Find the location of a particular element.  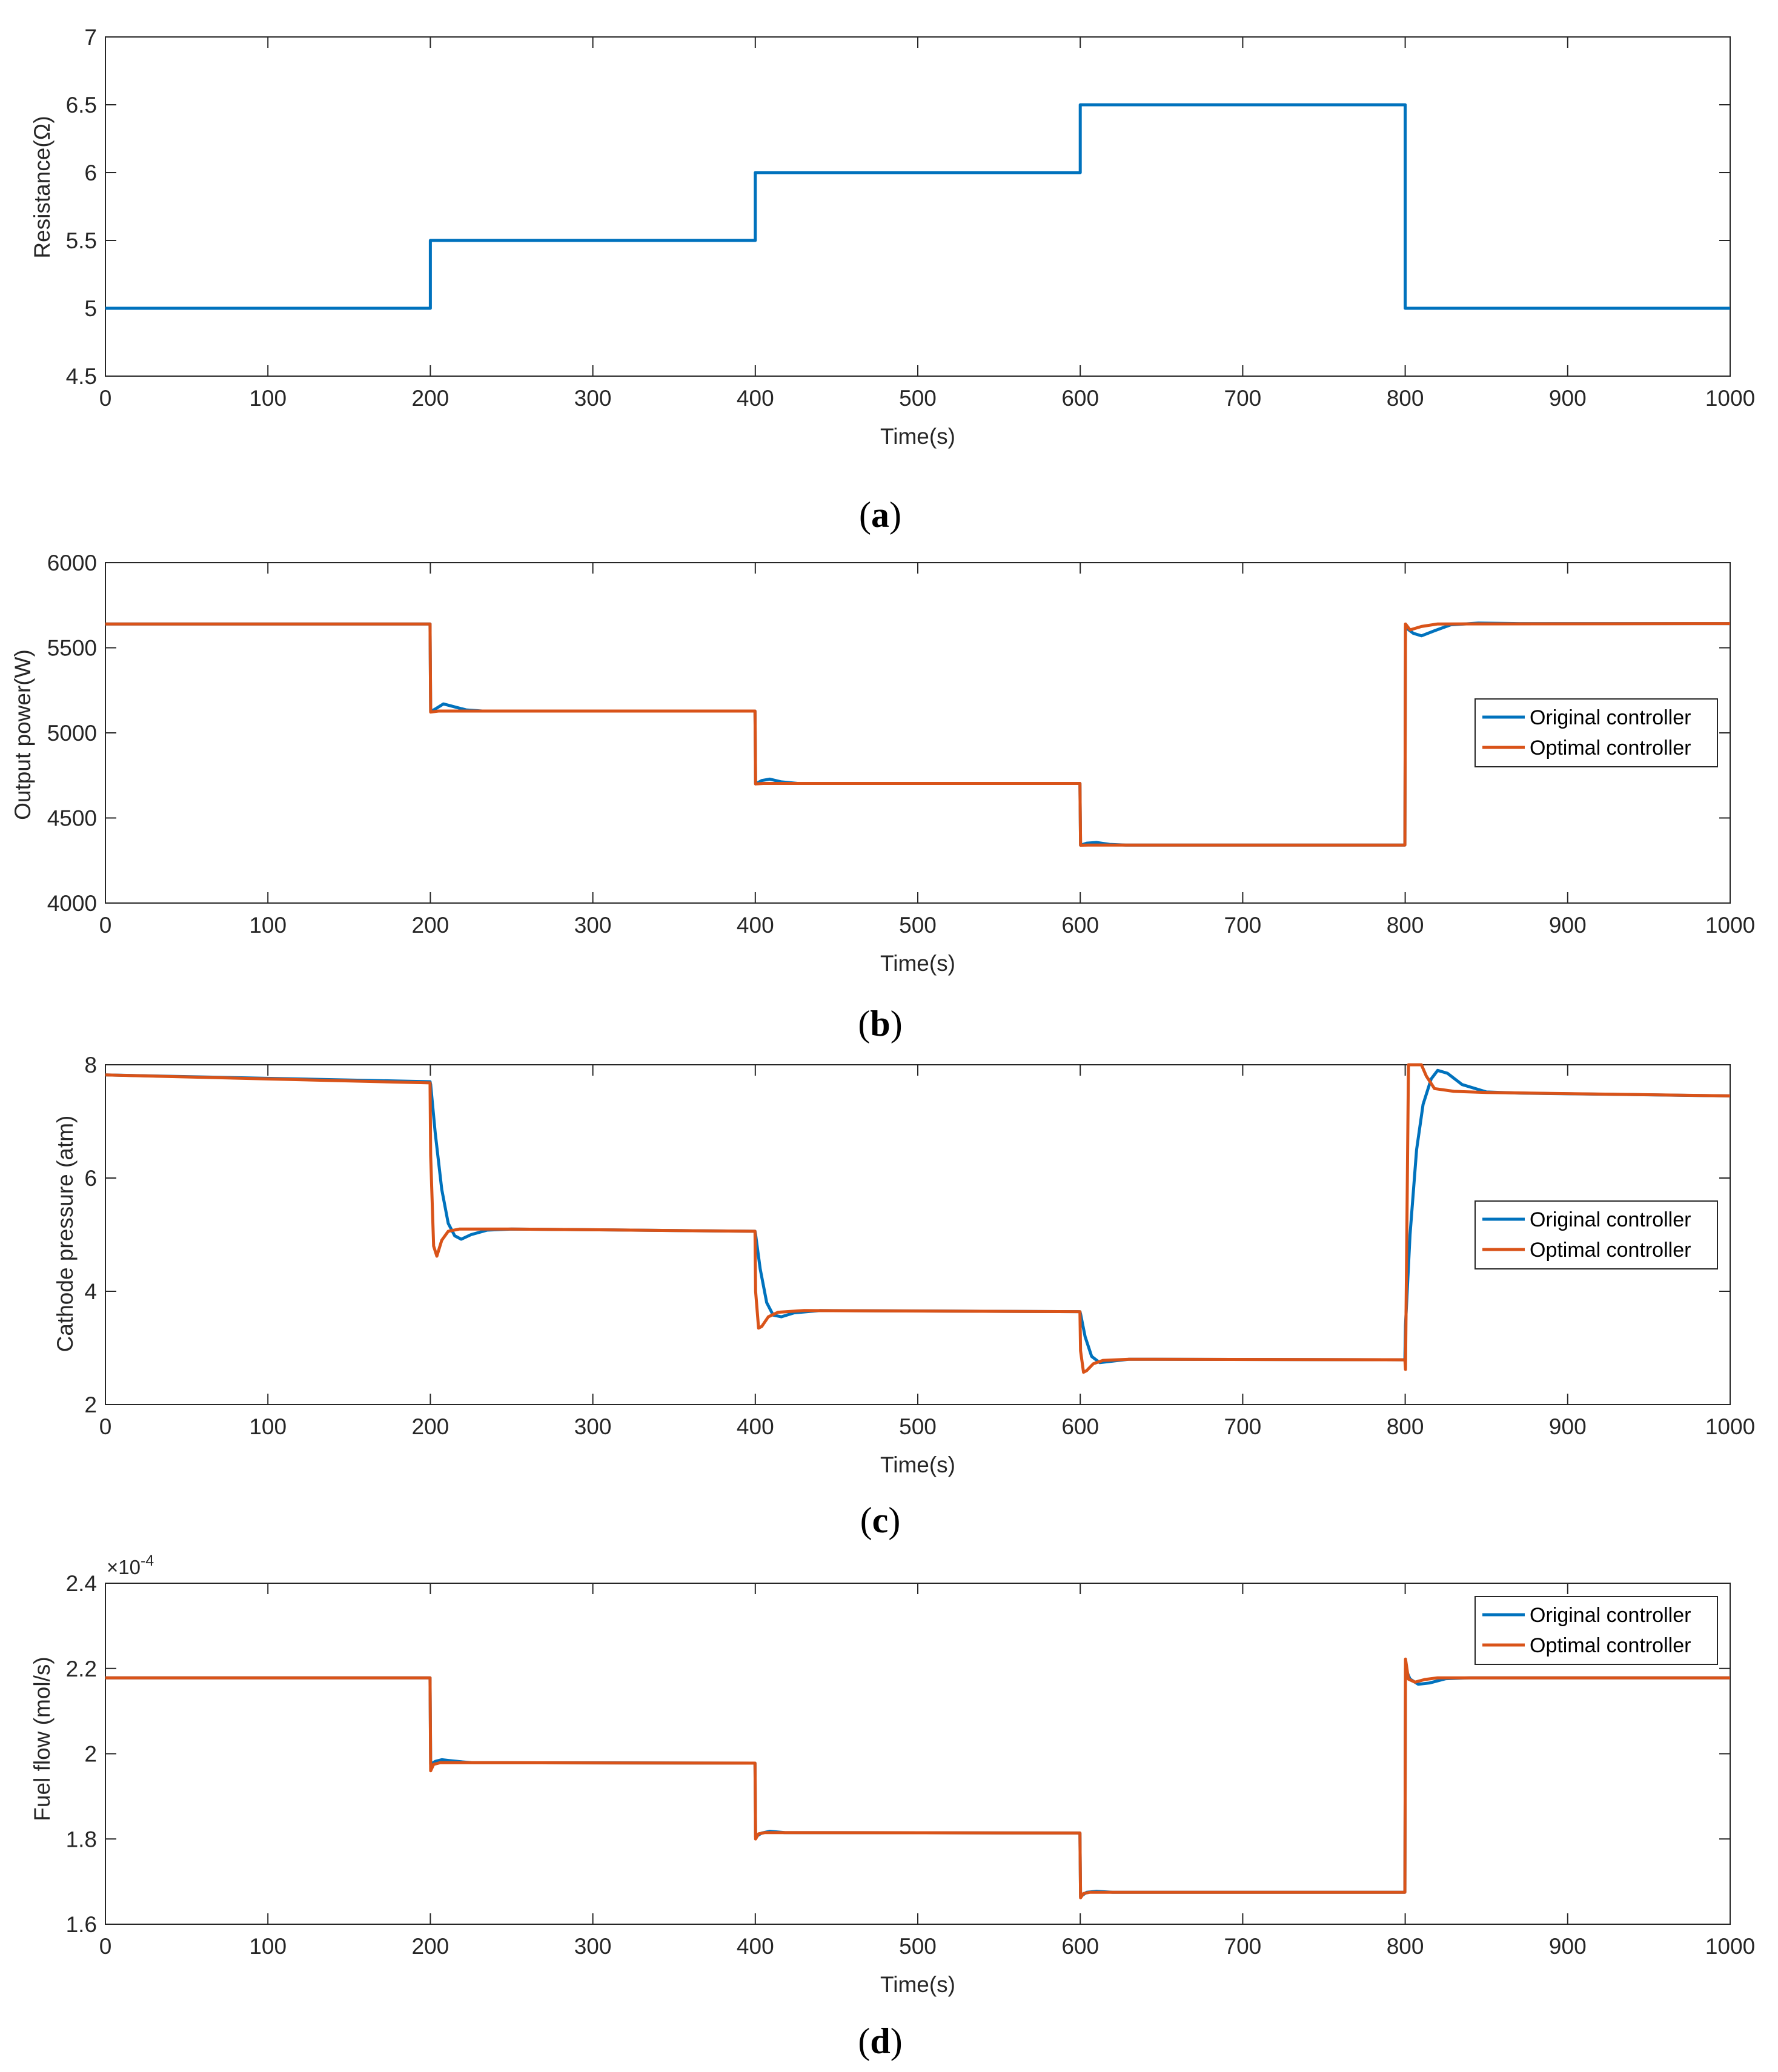

xtick-label-c: 0 is located at coordinates (105, 1426).